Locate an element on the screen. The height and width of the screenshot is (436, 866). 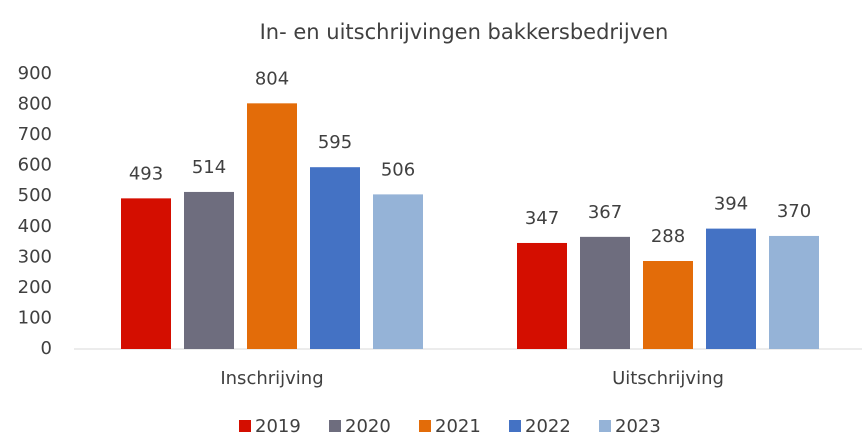
y-tick-label: 800 is located at coordinates (35, 104).